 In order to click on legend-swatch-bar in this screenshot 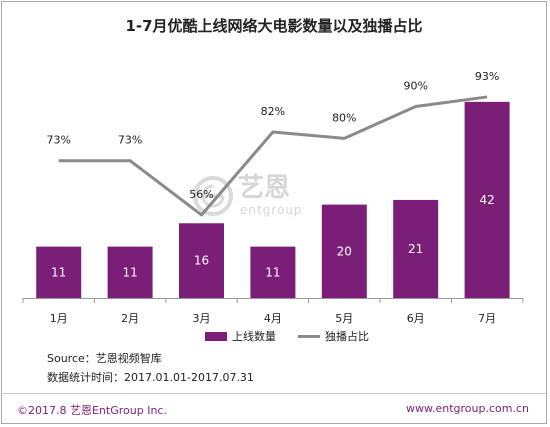, I will do `click(216, 336)`.